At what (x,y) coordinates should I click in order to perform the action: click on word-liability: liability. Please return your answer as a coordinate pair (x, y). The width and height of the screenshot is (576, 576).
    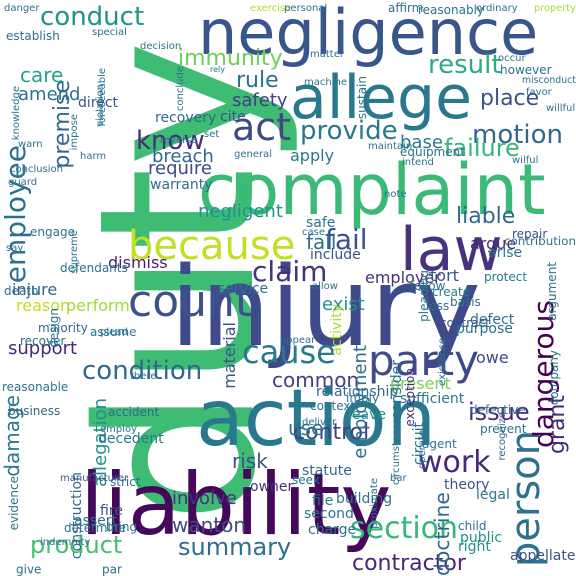
    Looking at the image, I should click on (236, 505).